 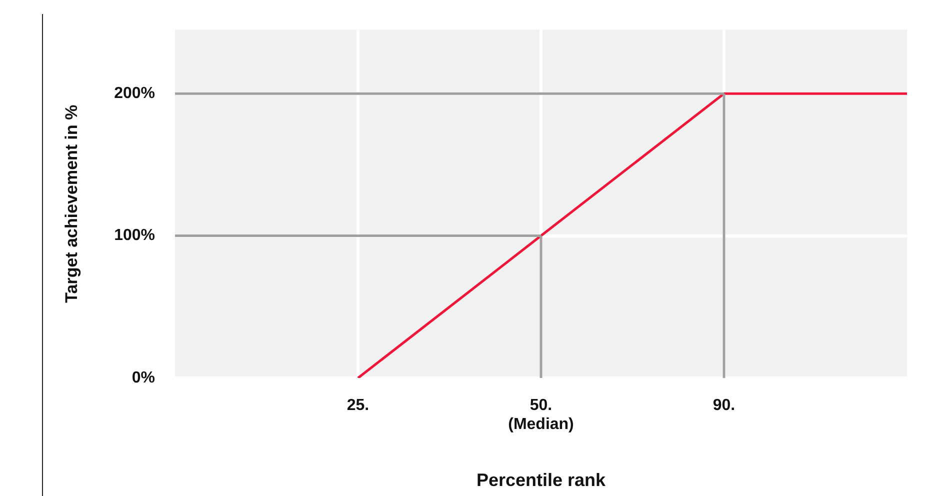 I want to click on x-tick-label: 25., so click(x=358, y=405).